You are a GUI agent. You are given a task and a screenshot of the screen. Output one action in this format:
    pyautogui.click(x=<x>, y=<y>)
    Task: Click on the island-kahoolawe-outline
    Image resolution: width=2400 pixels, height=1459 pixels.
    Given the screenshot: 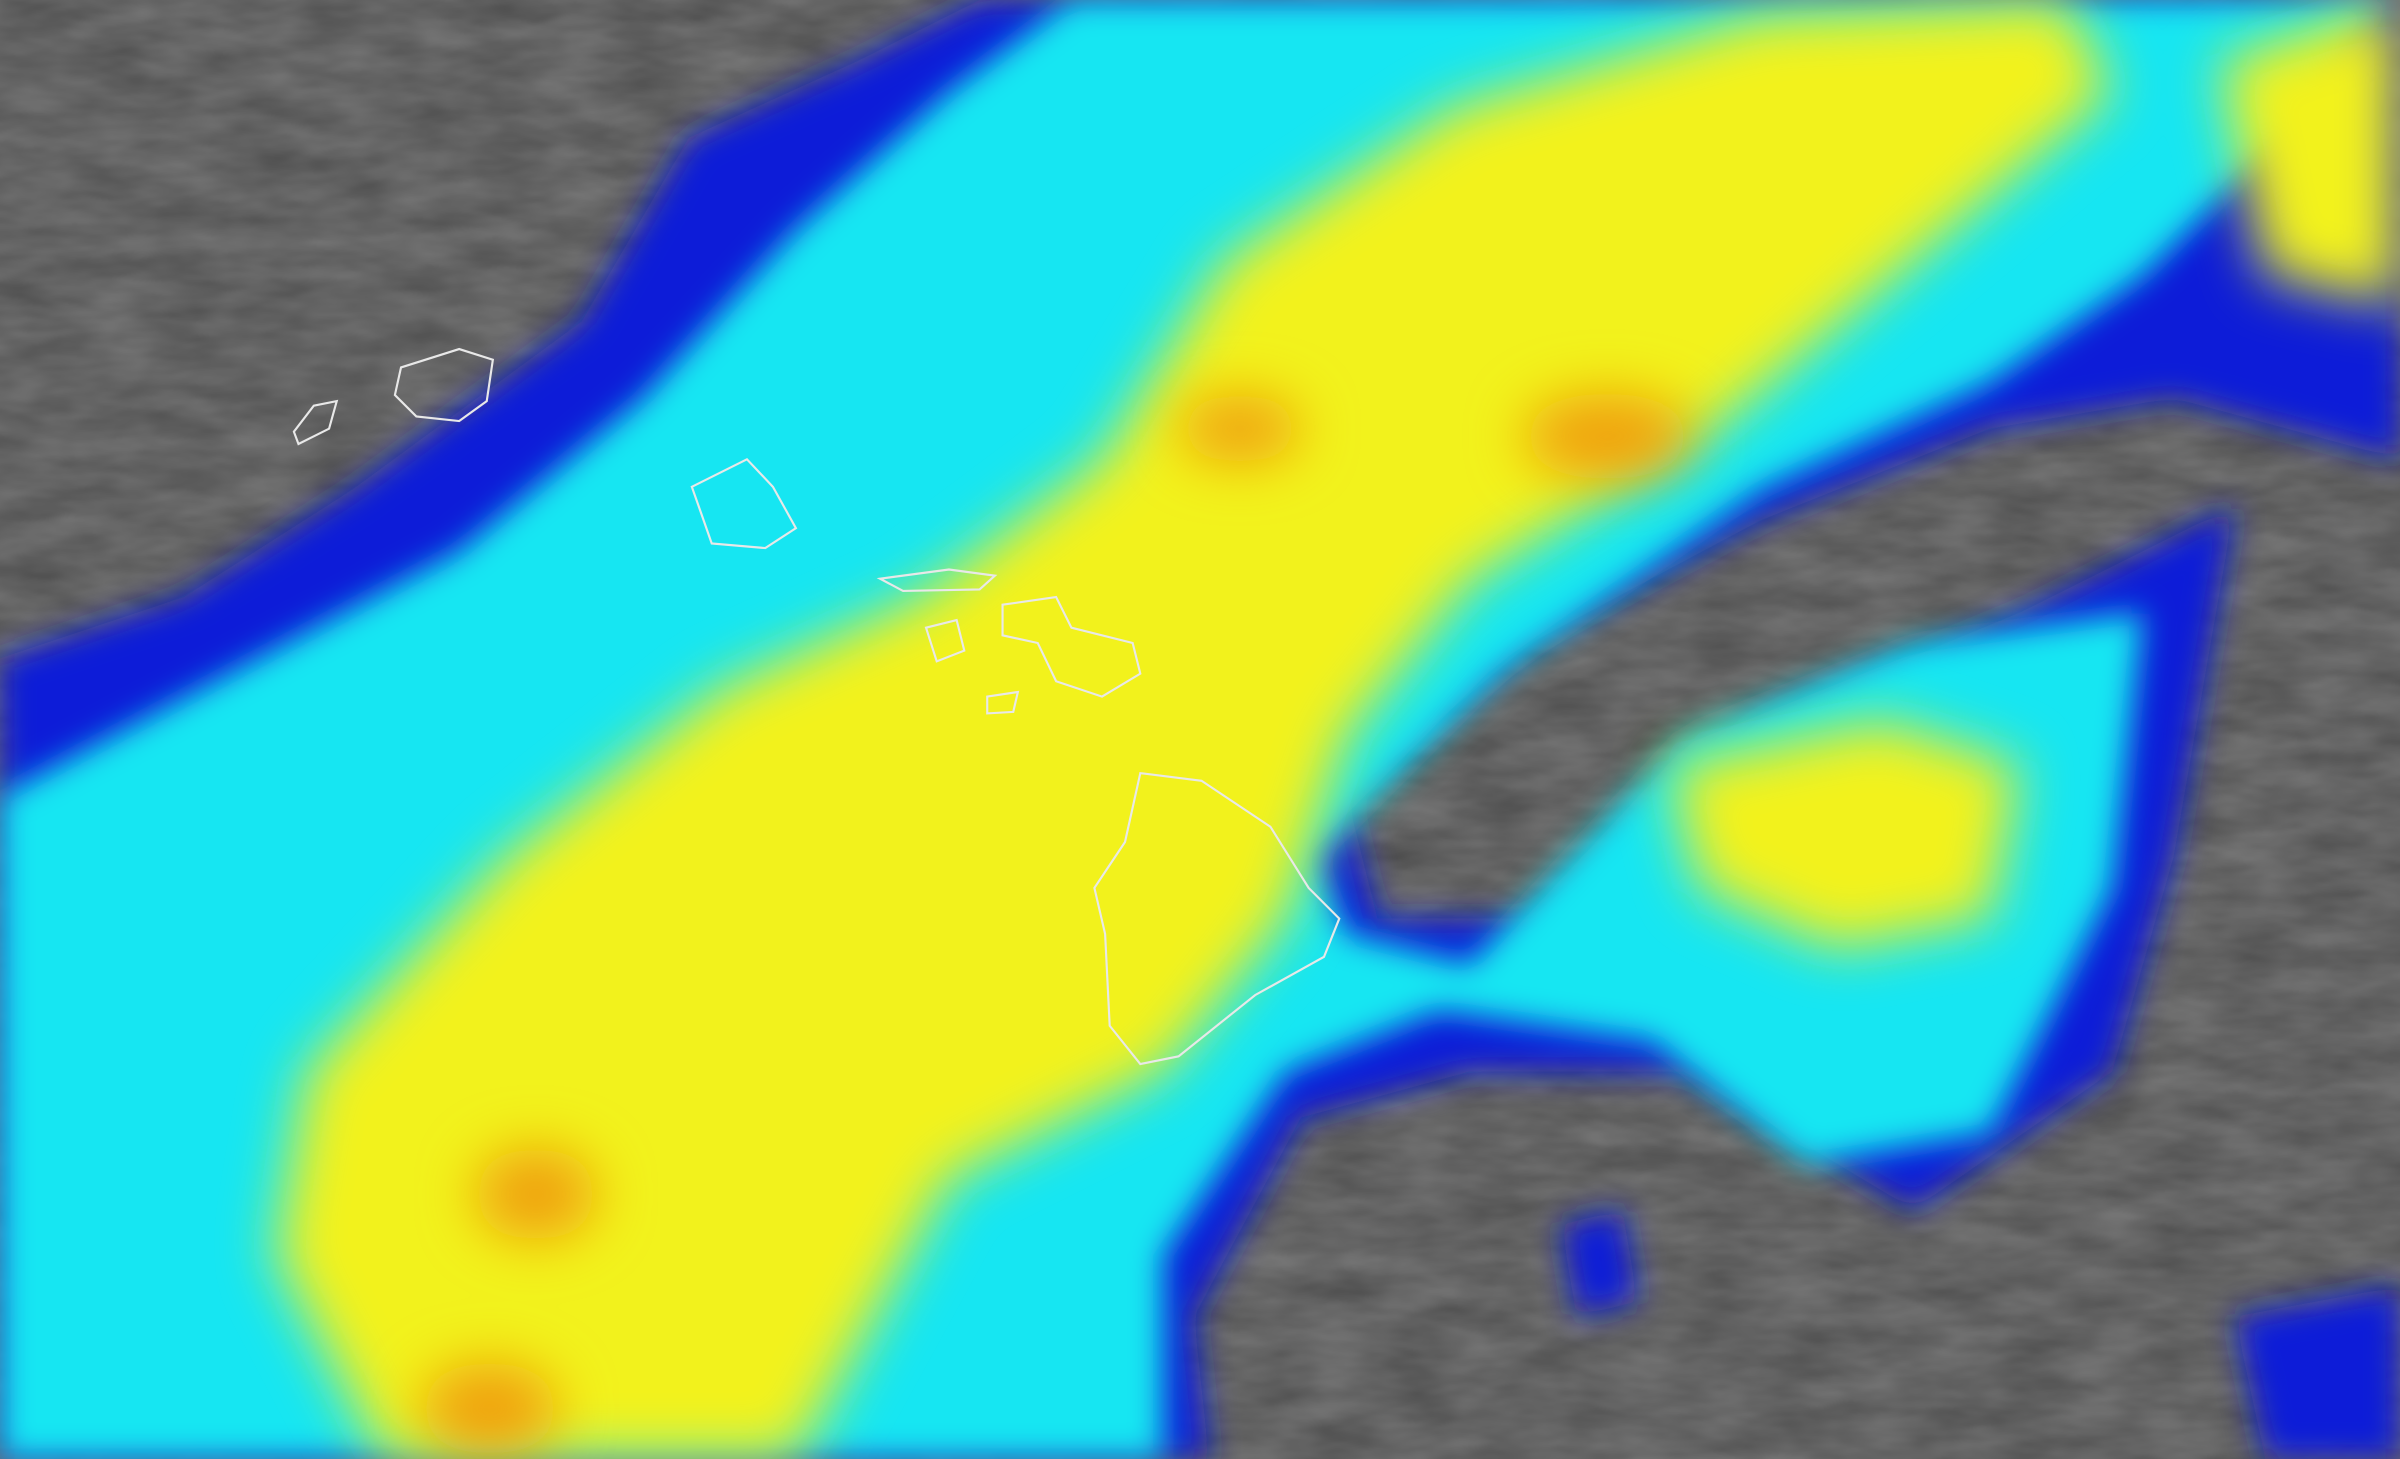 What is the action you would take?
    pyautogui.click(x=1003, y=702)
    